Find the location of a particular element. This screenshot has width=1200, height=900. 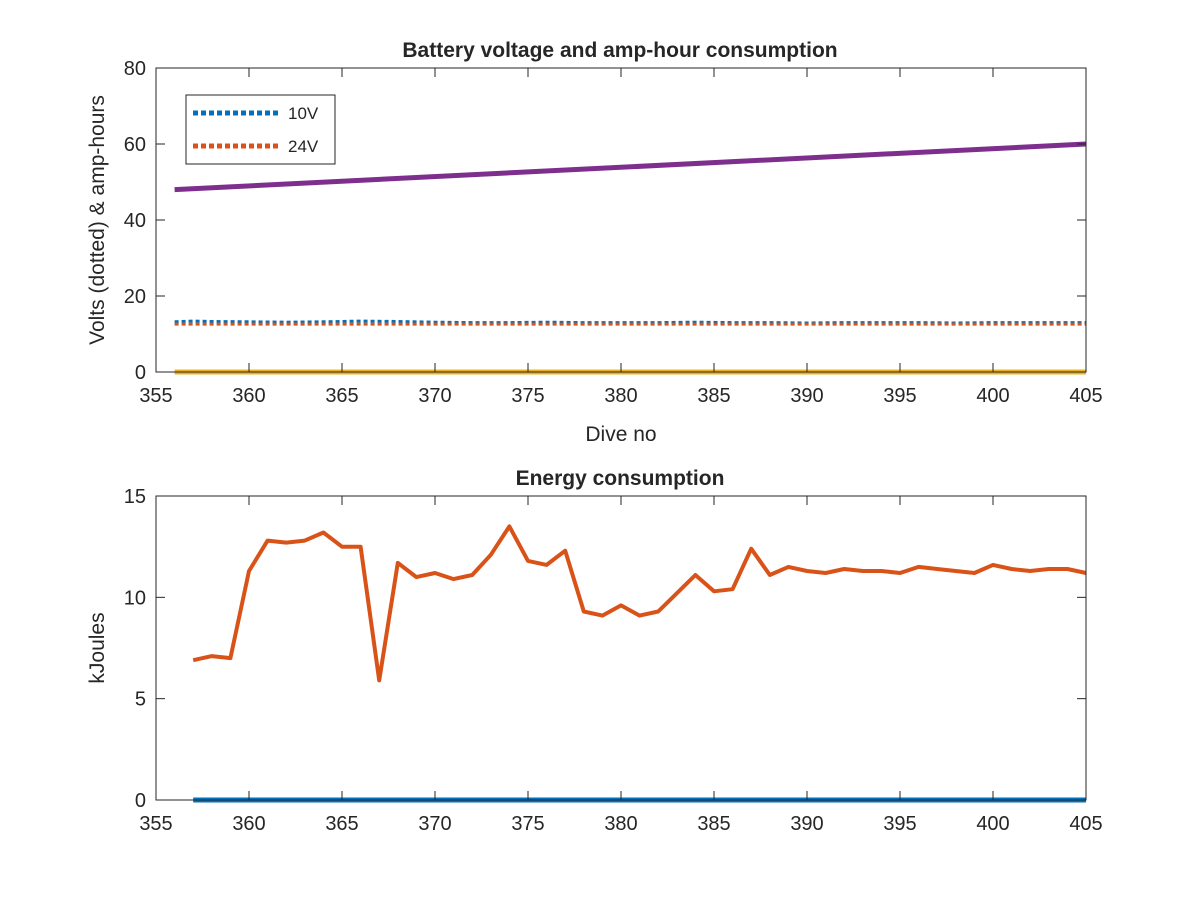

legend-box is located at coordinates (260, 129).